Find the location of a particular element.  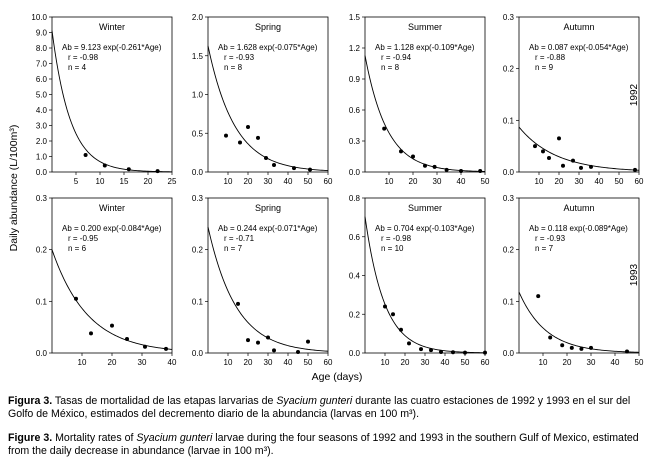

year-label-1992: 1992 is located at coordinates (634, 94).